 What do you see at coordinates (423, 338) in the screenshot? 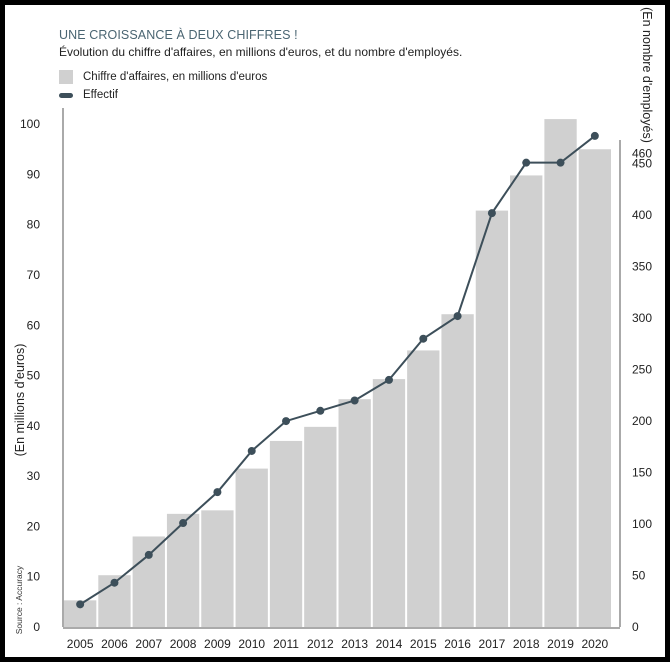
I see `headcount-point-2015` at bounding box center [423, 338].